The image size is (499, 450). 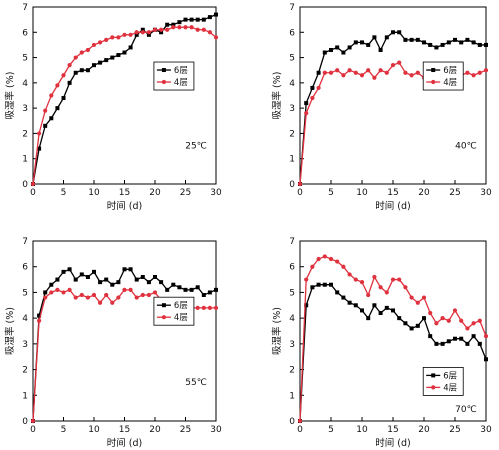 I want to click on y-tick-label: 6, so click(x=292, y=268).